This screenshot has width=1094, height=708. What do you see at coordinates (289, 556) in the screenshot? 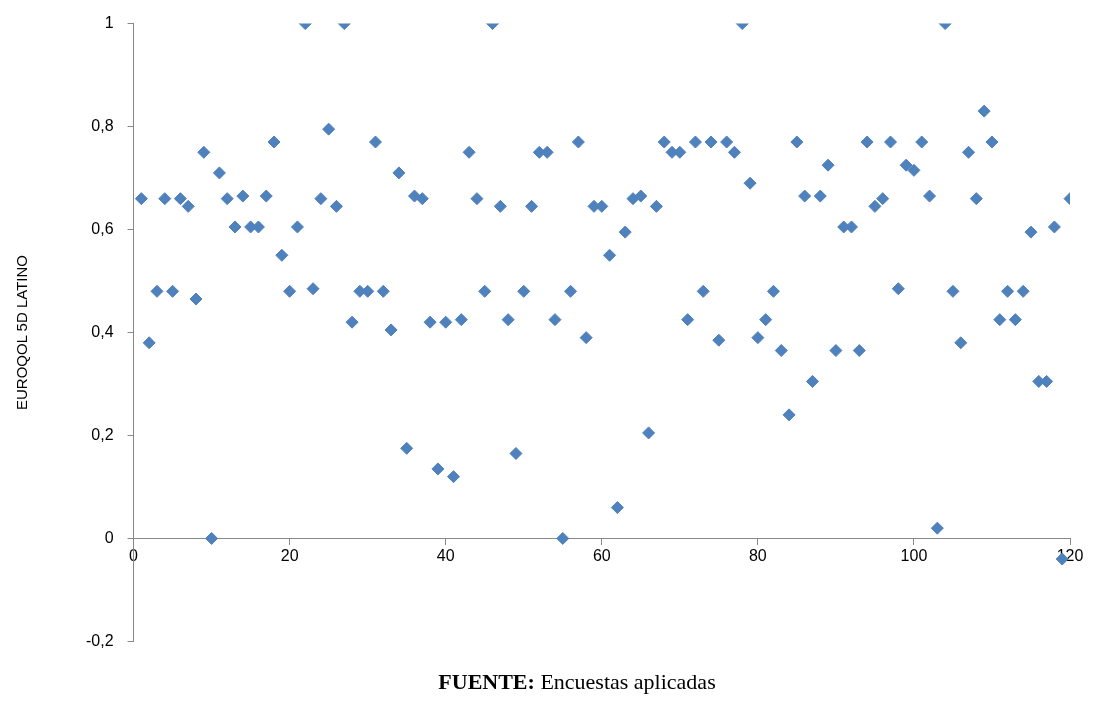
I see `x-tick-label: 20` at bounding box center [289, 556].